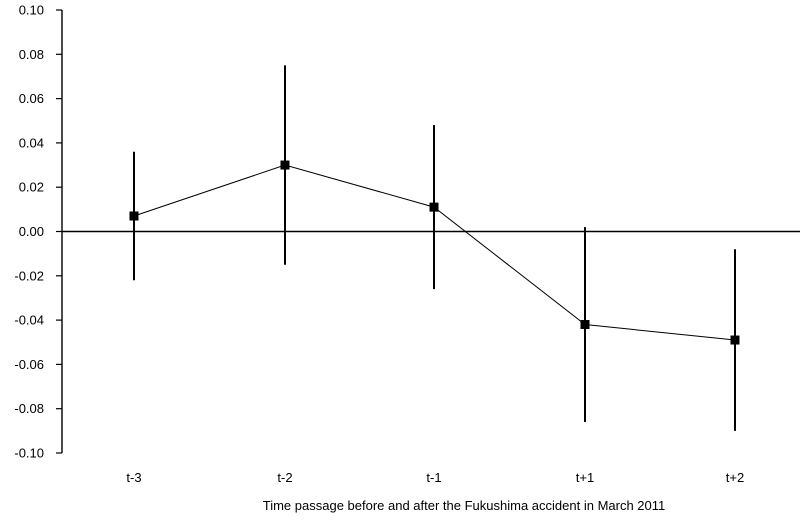 Image resolution: width=800 pixels, height=521 pixels. I want to click on y-tick-label: -0.02, so click(29, 275).